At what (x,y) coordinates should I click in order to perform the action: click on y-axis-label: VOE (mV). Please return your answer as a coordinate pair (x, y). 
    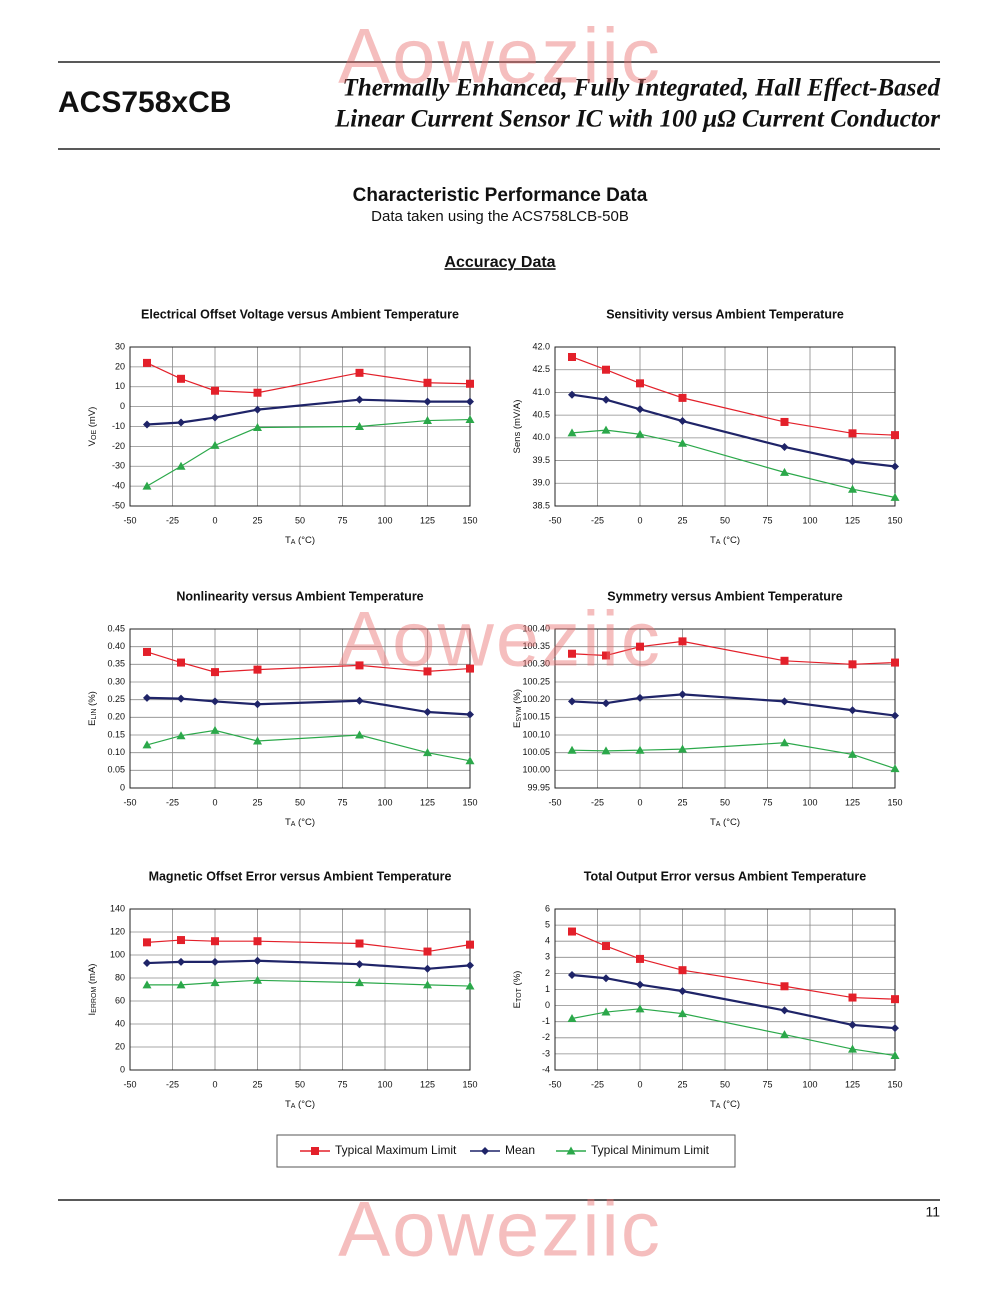
    Looking at the image, I should click on (92, 427).